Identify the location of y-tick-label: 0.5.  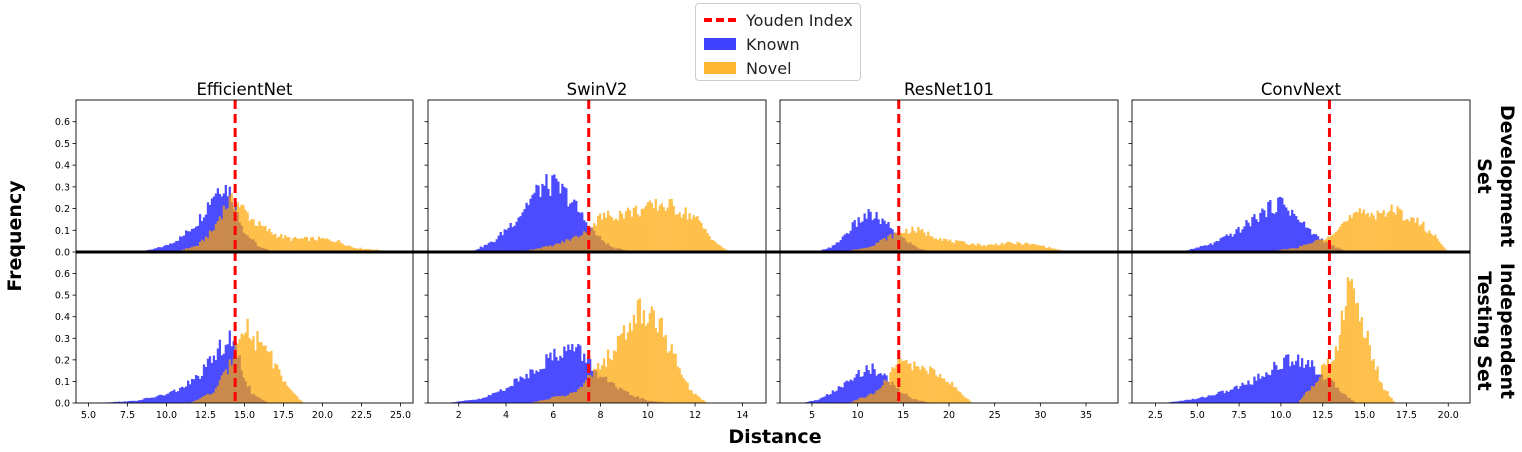
(62, 296).